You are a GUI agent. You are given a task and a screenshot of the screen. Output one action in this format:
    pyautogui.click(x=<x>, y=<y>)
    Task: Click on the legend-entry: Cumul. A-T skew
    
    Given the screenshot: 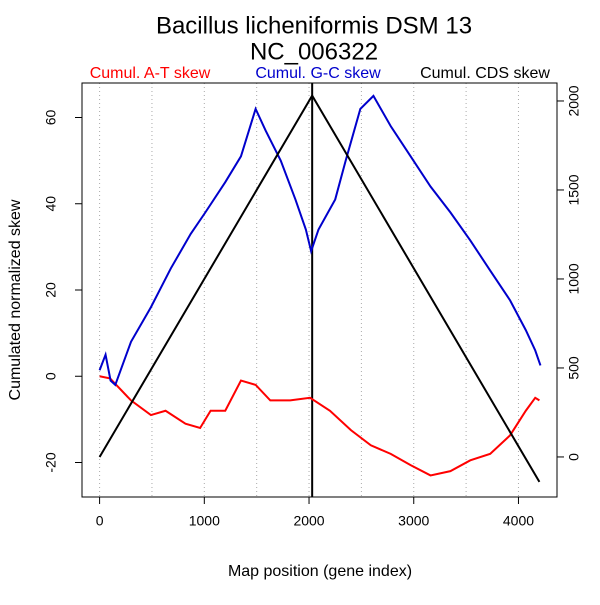 What is the action you would take?
    pyautogui.click(x=150, y=73)
    